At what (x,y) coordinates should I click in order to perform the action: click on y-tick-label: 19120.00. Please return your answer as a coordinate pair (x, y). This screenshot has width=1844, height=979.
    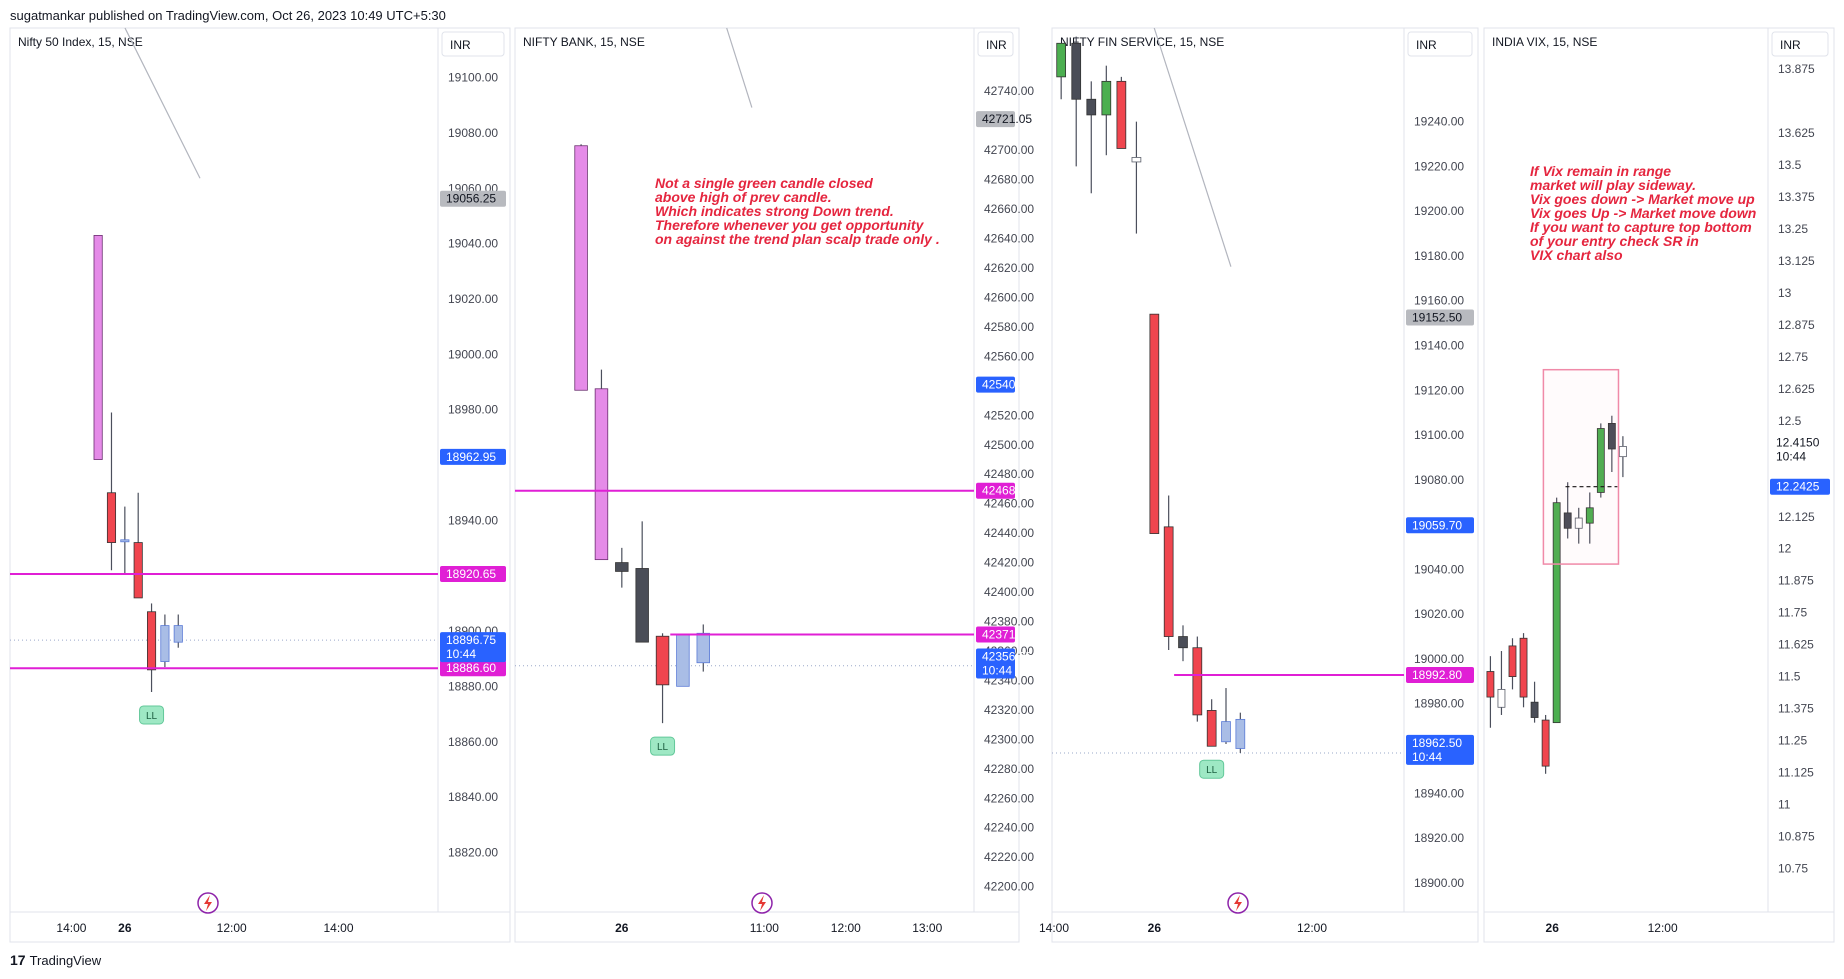
    Looking at the image, I should click on (1439, 390).